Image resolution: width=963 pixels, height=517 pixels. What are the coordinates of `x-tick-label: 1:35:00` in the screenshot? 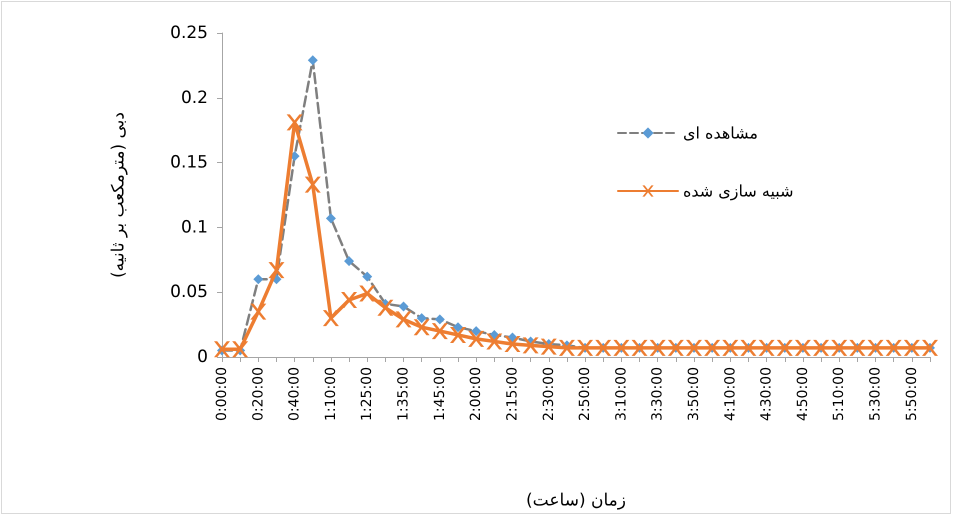 It's located at (404, 394).